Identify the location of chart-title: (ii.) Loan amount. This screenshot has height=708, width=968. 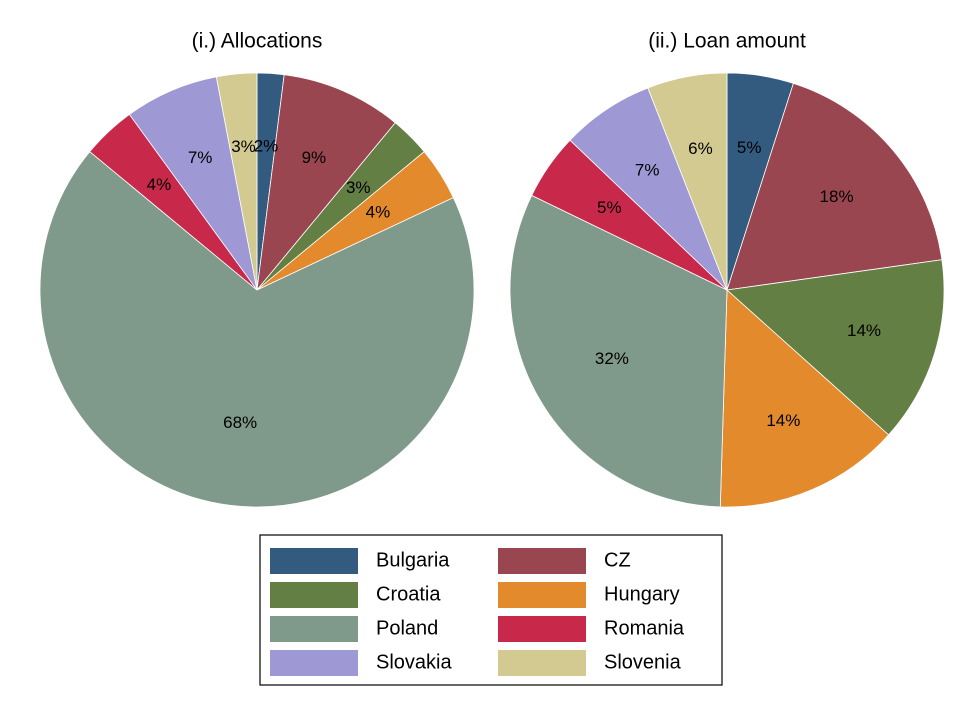
(727, 41).